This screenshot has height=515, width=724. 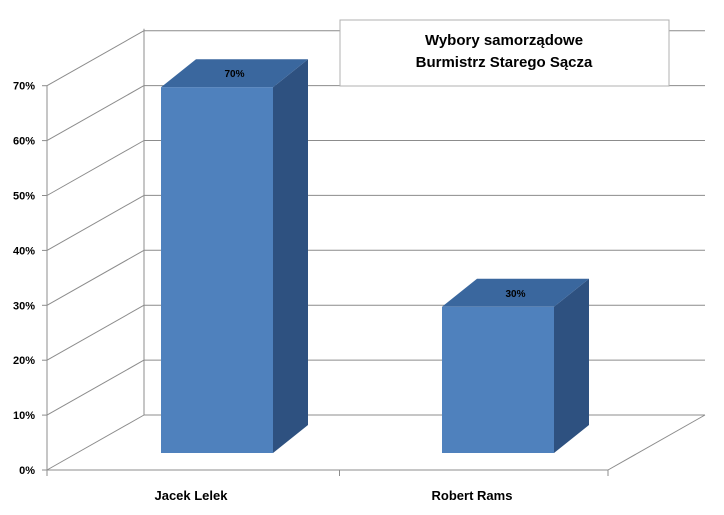 I want to click on bar: 30%, so click(x=515, y=365).